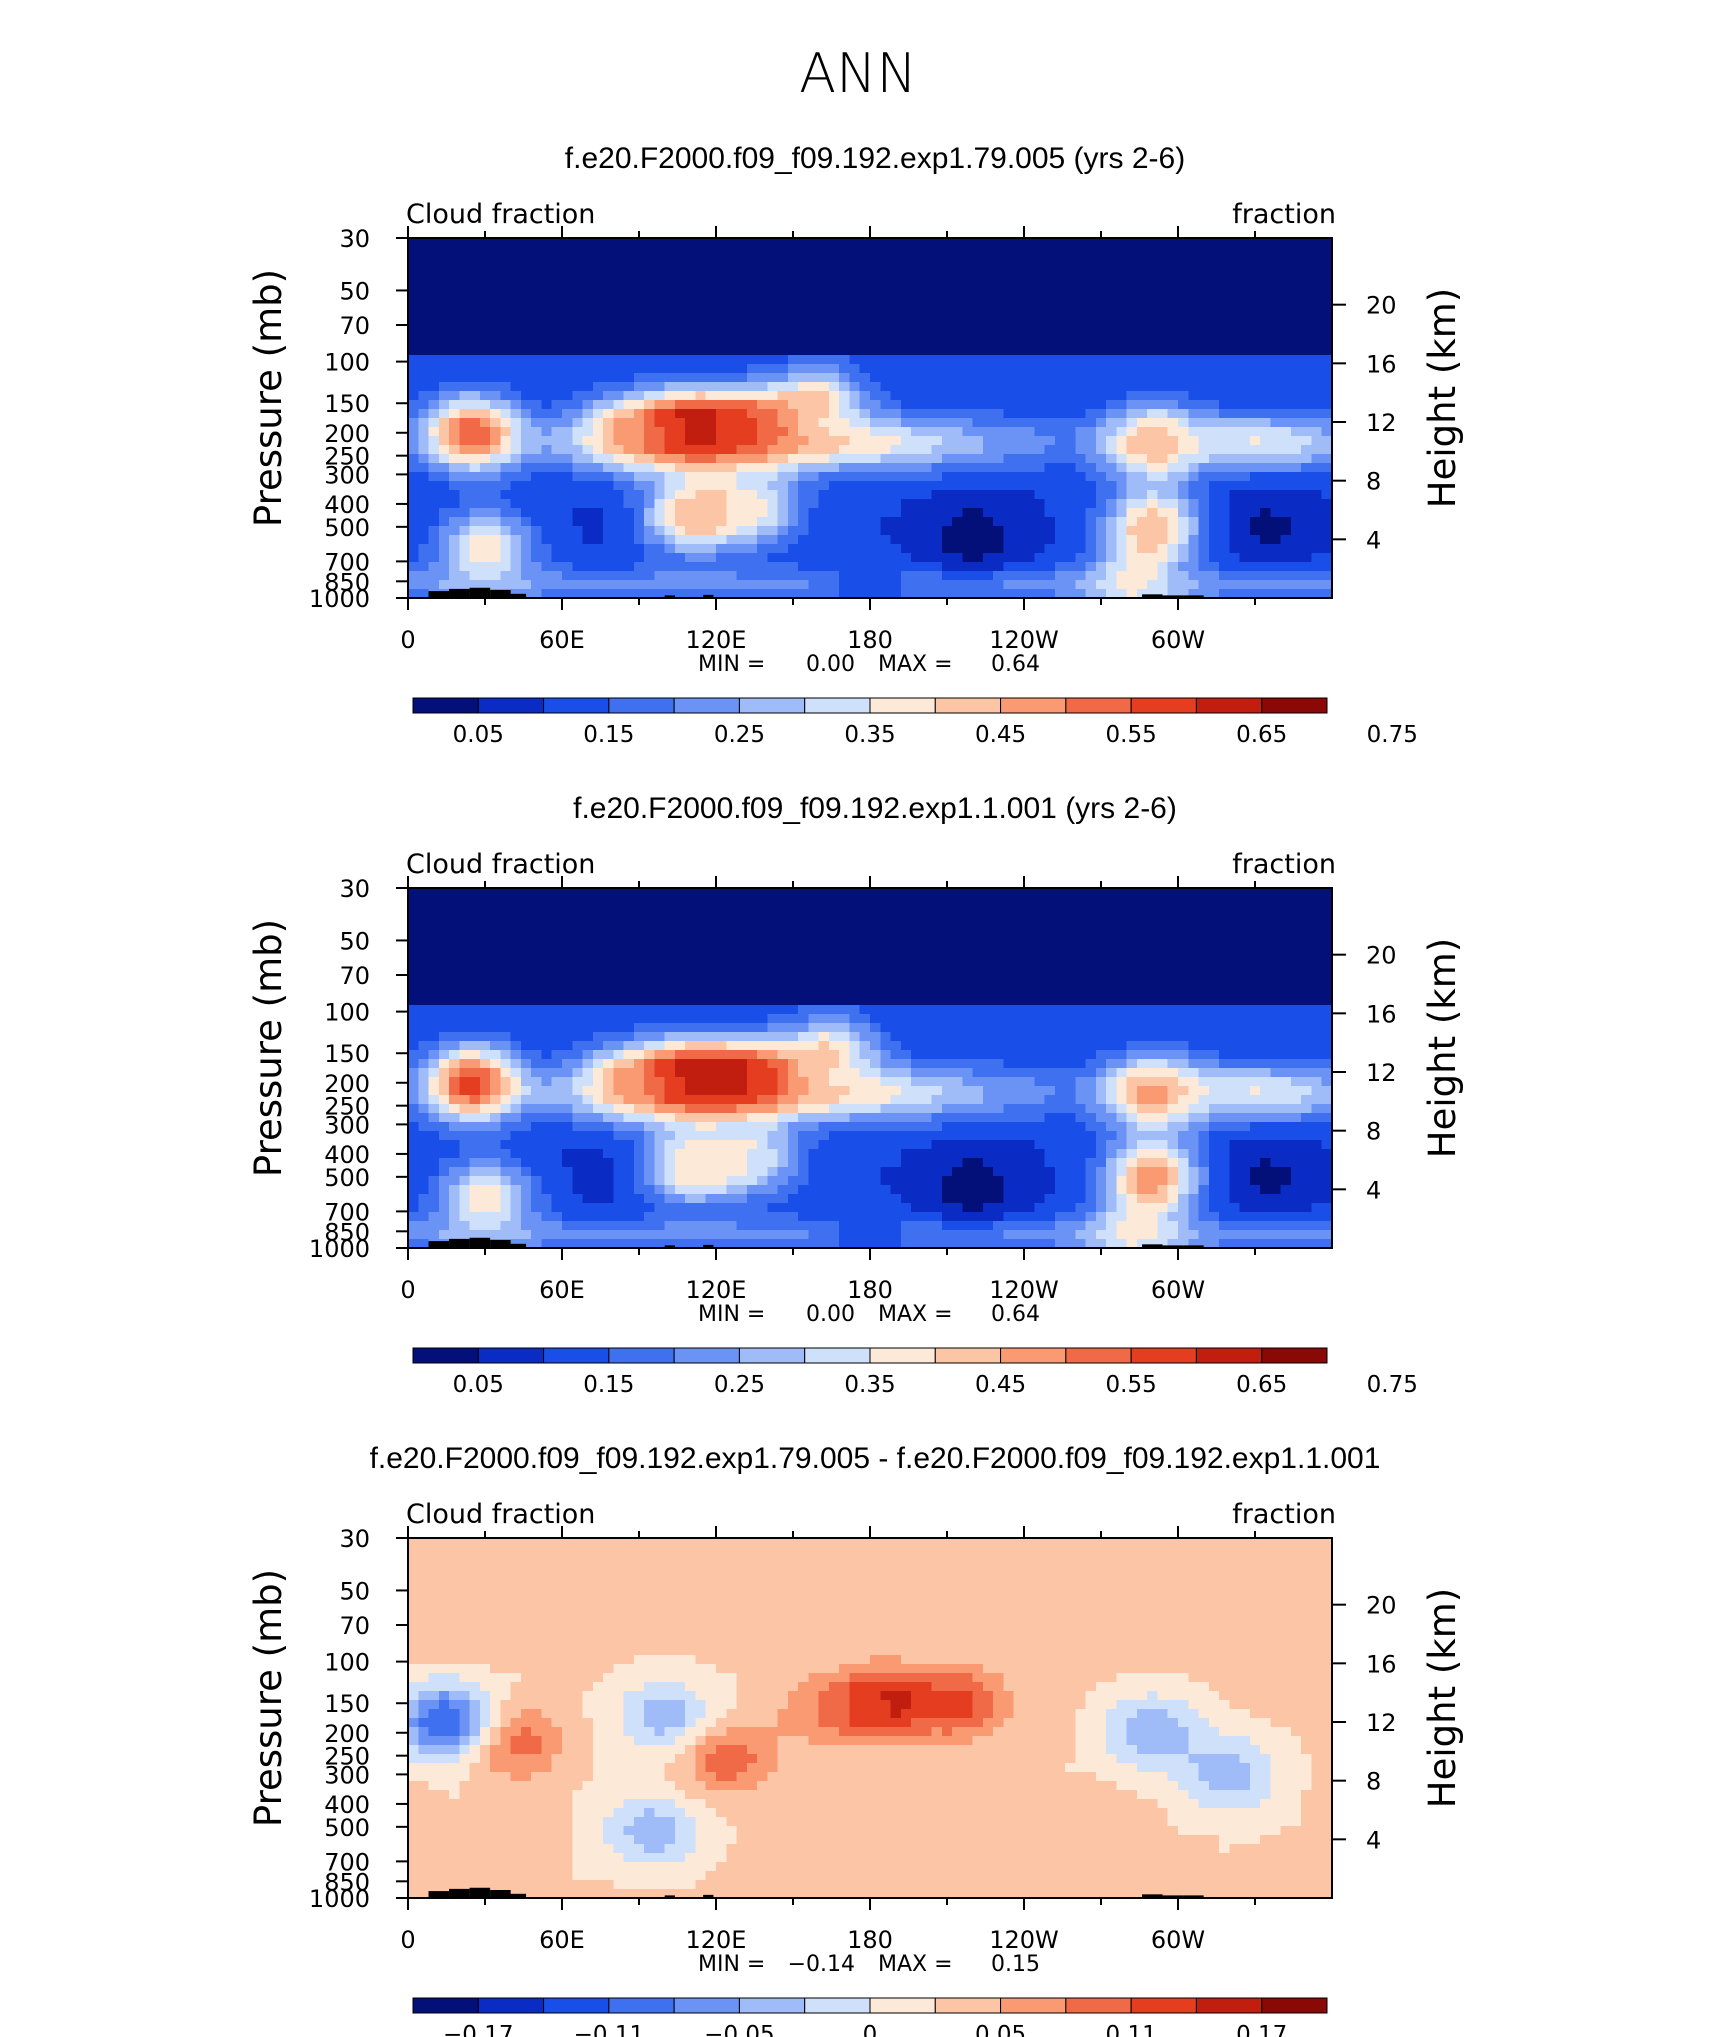 The width and height of the screenshot is (1710, 2037). What do you see at coordinates (407, 640) in the screenshot?
I see `x-tick-label: 0` at bounding box center [407, 640].